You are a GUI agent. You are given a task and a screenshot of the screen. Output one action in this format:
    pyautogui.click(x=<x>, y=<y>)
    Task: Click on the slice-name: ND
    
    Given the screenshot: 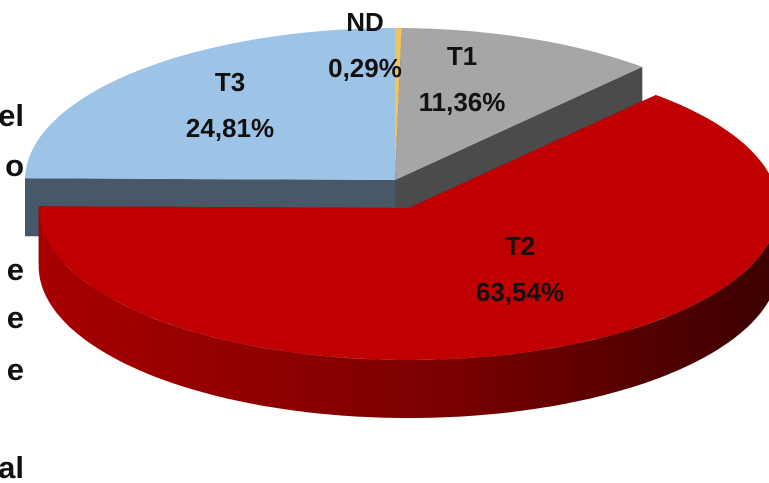 What is the action you would take?
    pyautogui.click(x=365, y=22)
    